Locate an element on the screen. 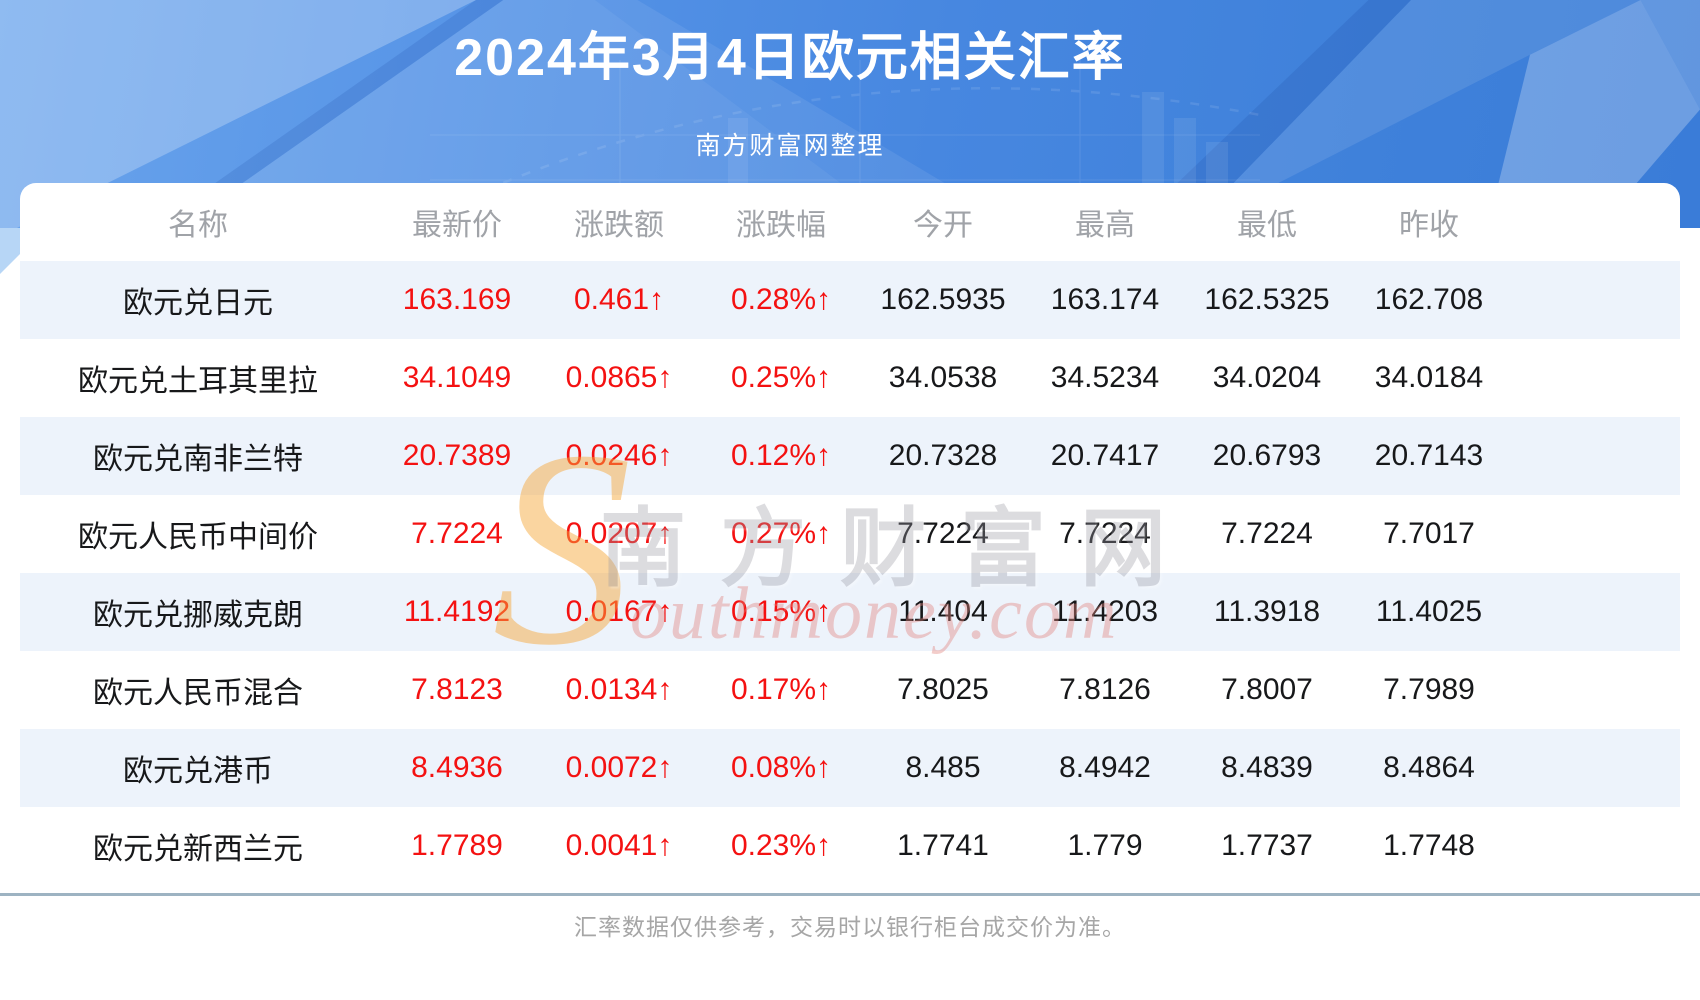 The height and width of the screenshot is (1000, 1700). cell-pair-name: 欧元兑挪威克朗 is located at coordinates (198, 615).